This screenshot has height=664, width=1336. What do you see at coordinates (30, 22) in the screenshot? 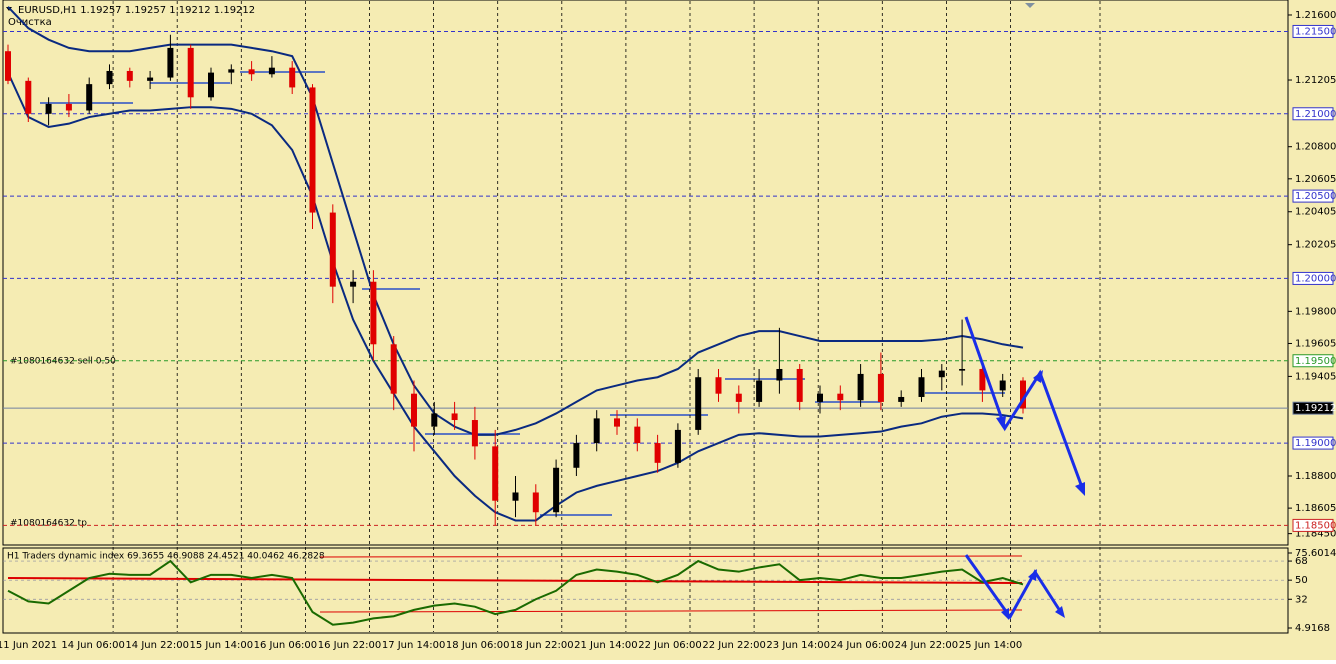
I see `chart-subtitle: Очистка` at bounding box center [30, 22].